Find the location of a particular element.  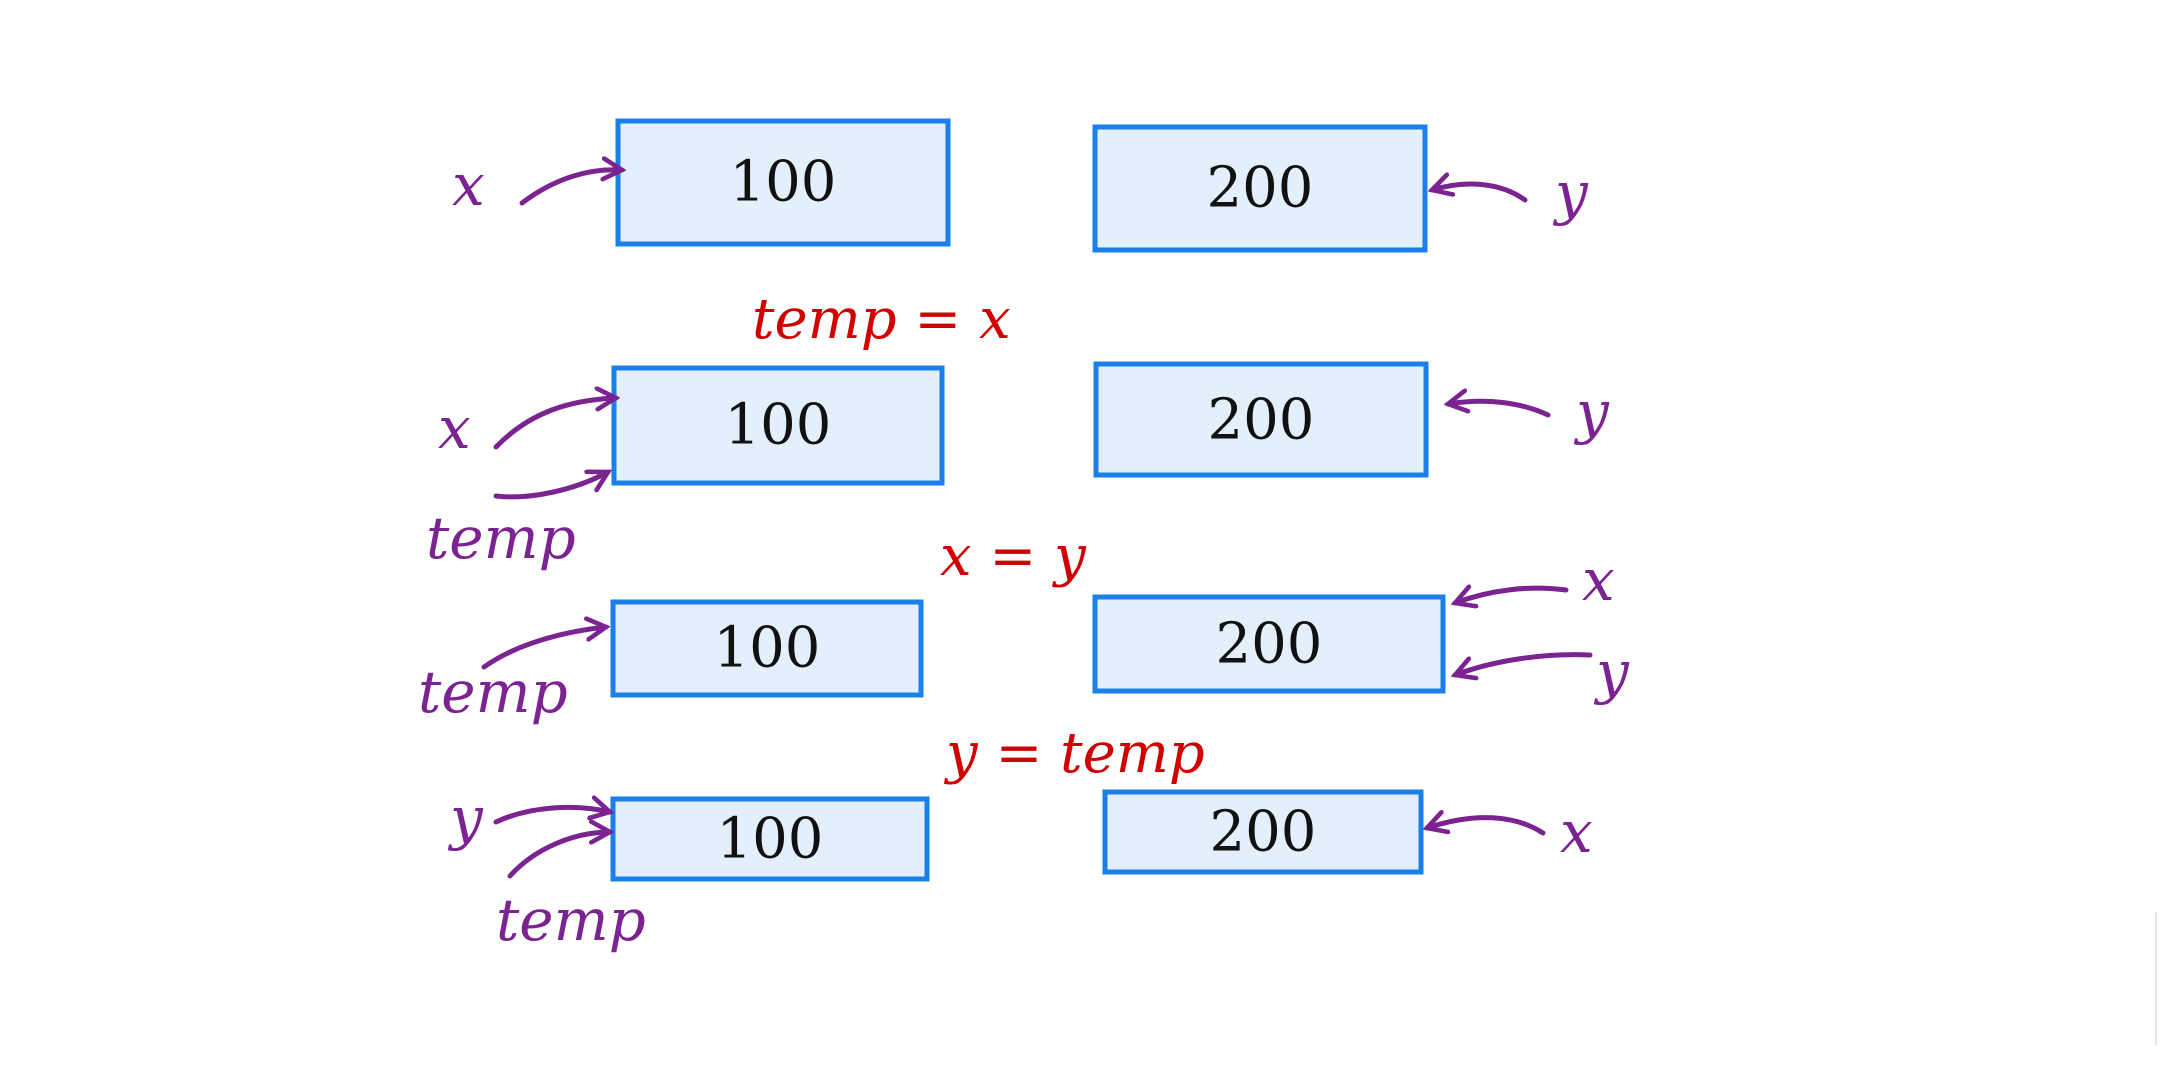

step-label: x = y is located at coordinates (1013, 556).